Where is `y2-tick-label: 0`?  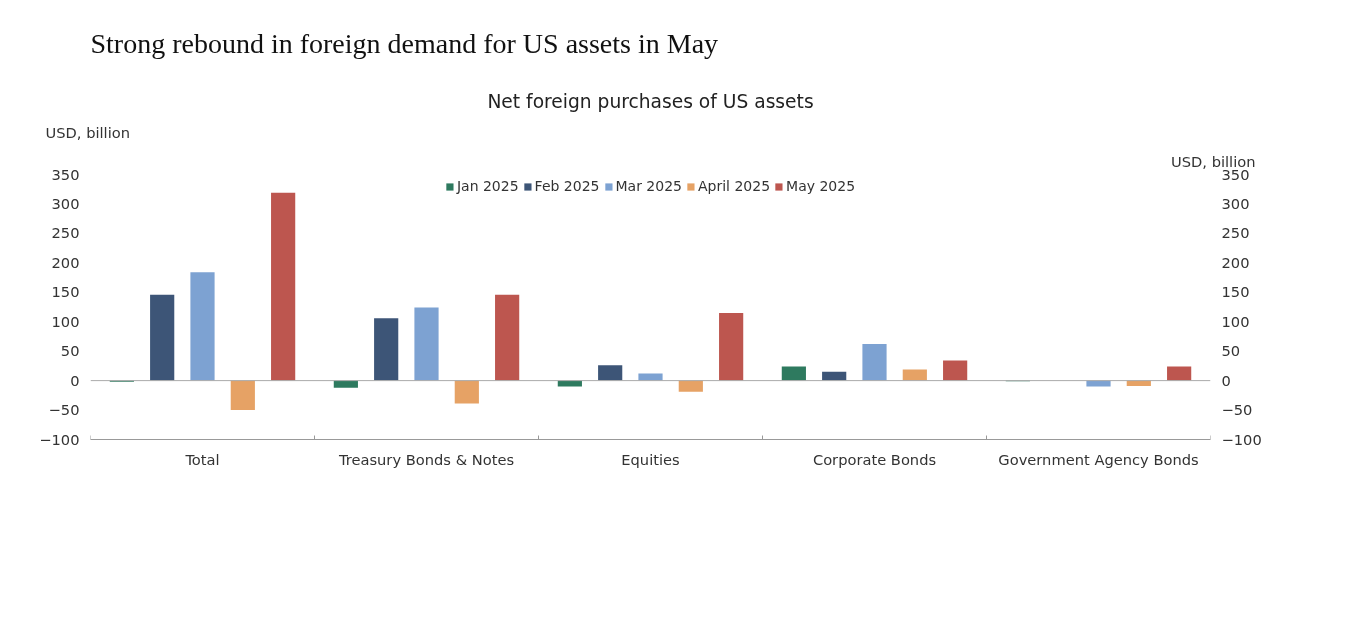
y2-tick-label: 0 is located at coordinates (1226, 380).